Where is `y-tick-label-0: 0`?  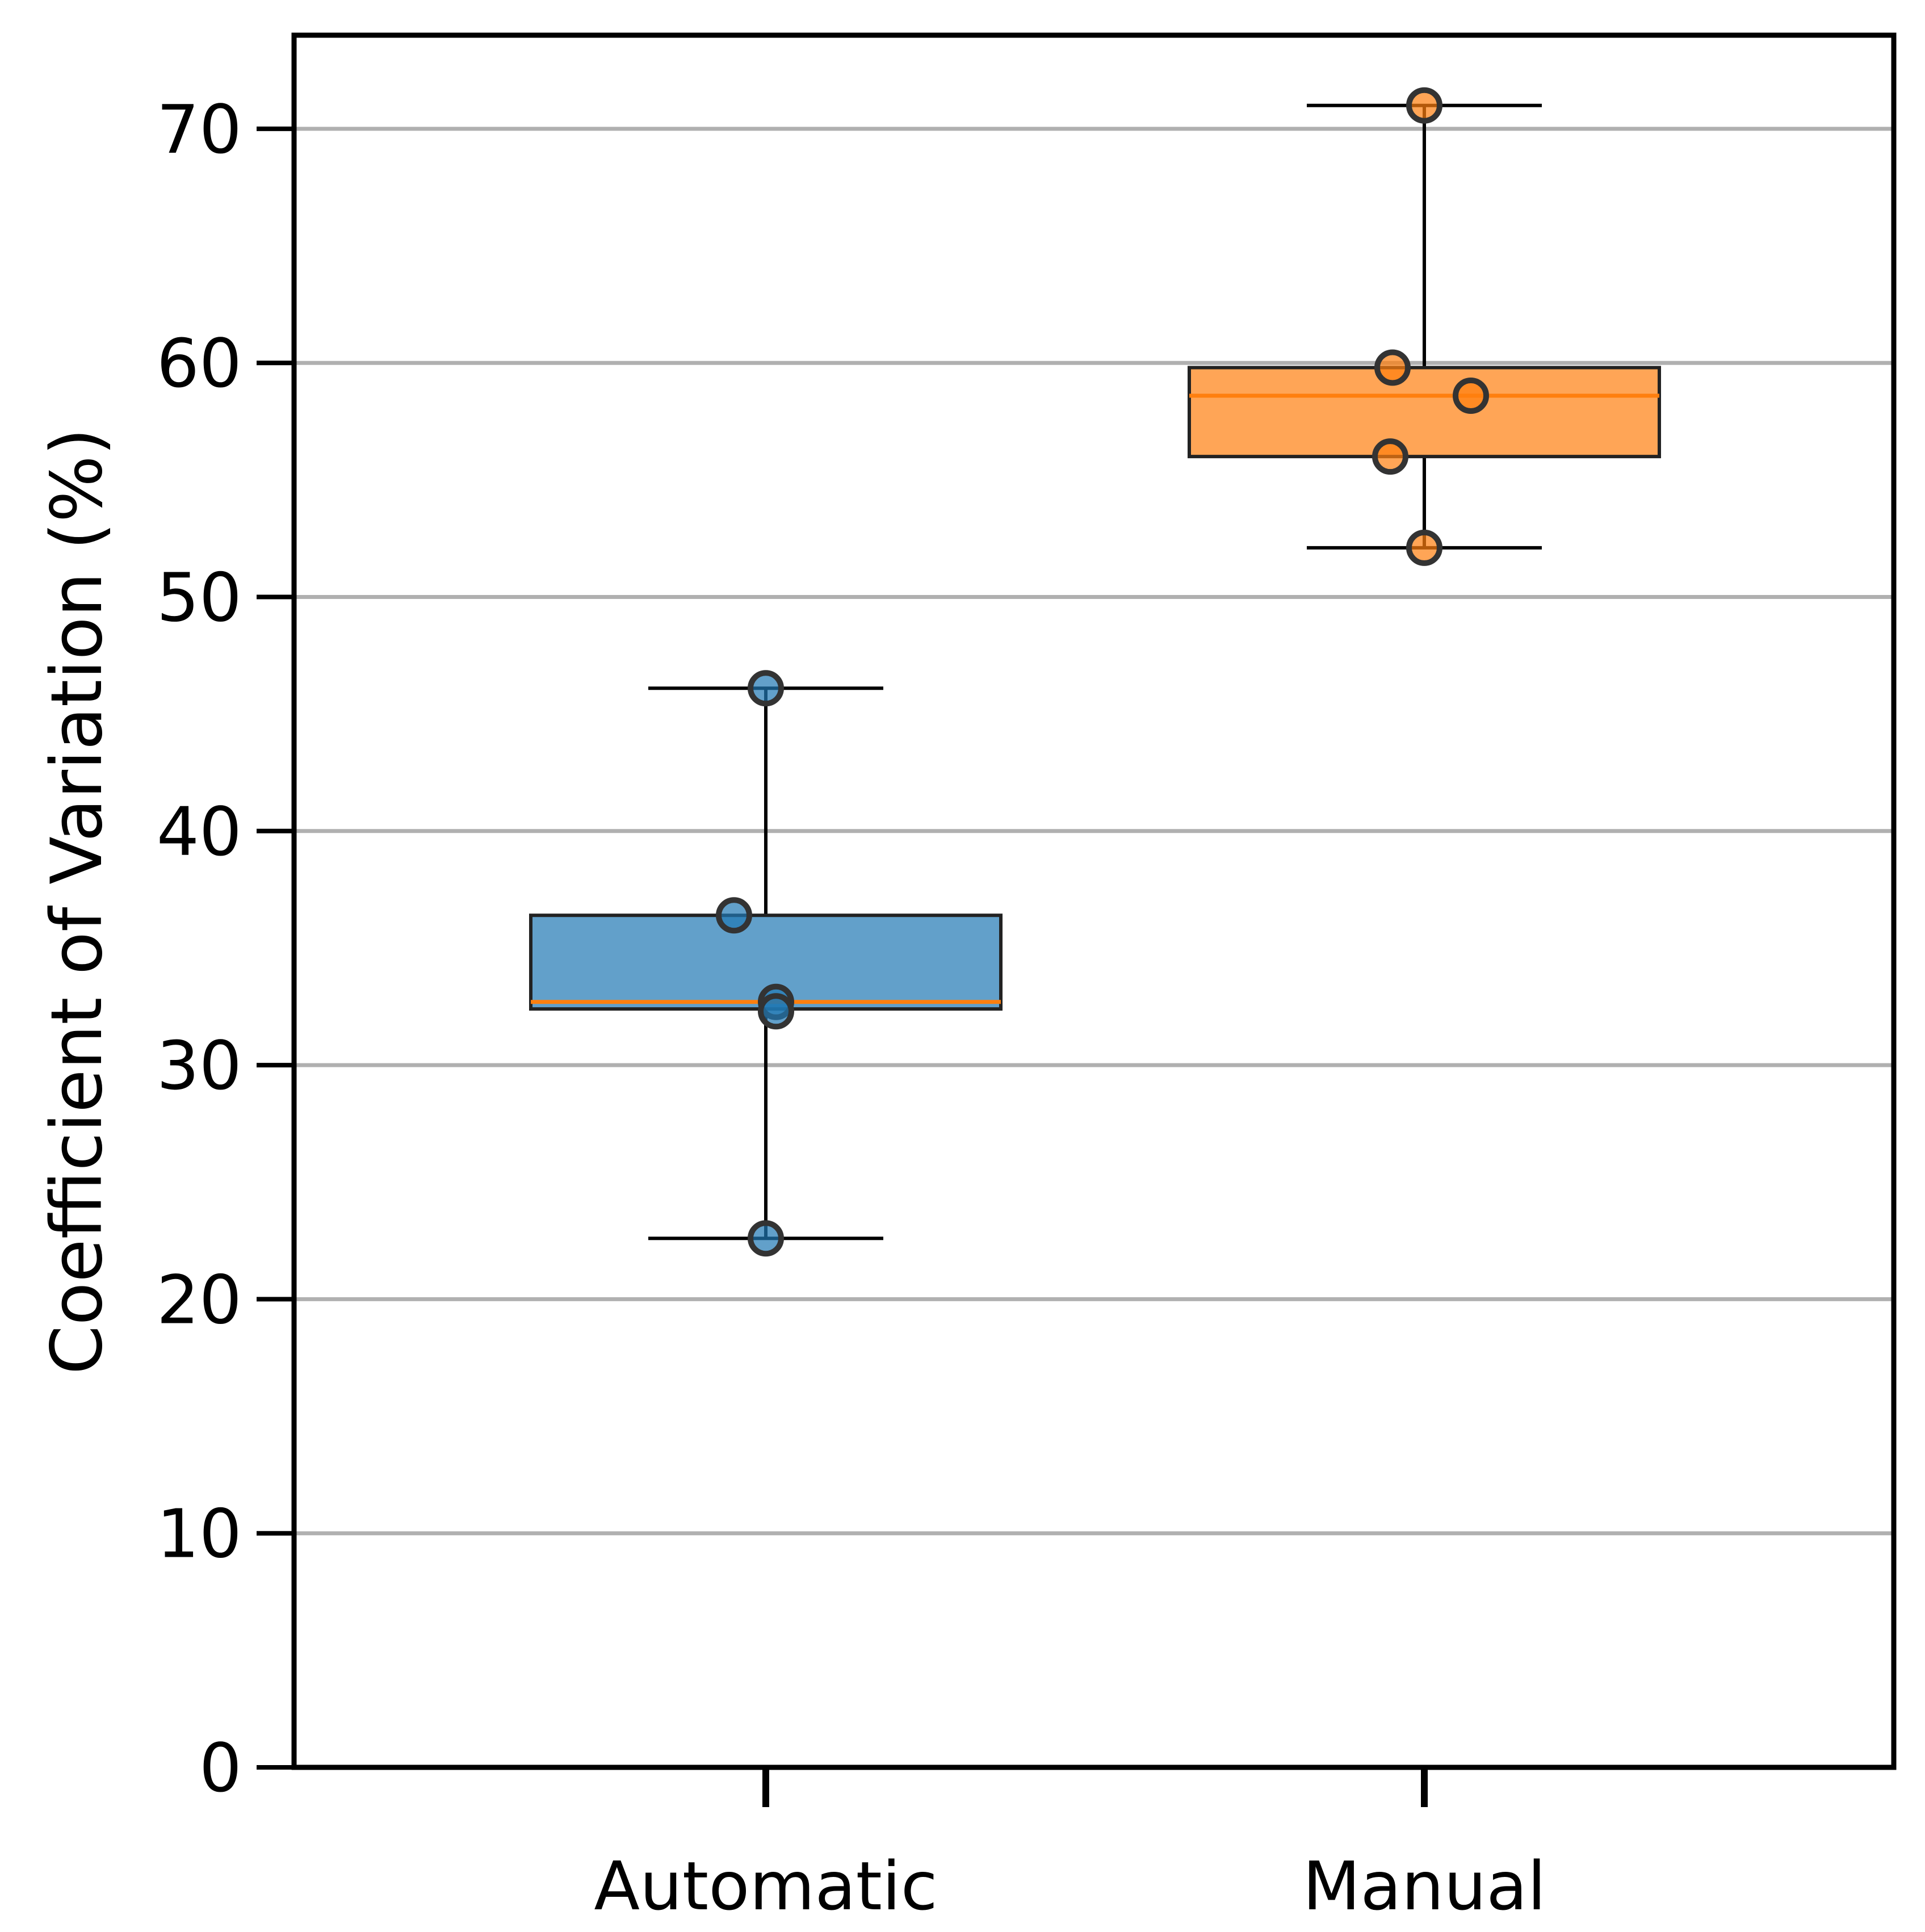 y-tick-label-0: 0 is located at coordinates (220, 1768).